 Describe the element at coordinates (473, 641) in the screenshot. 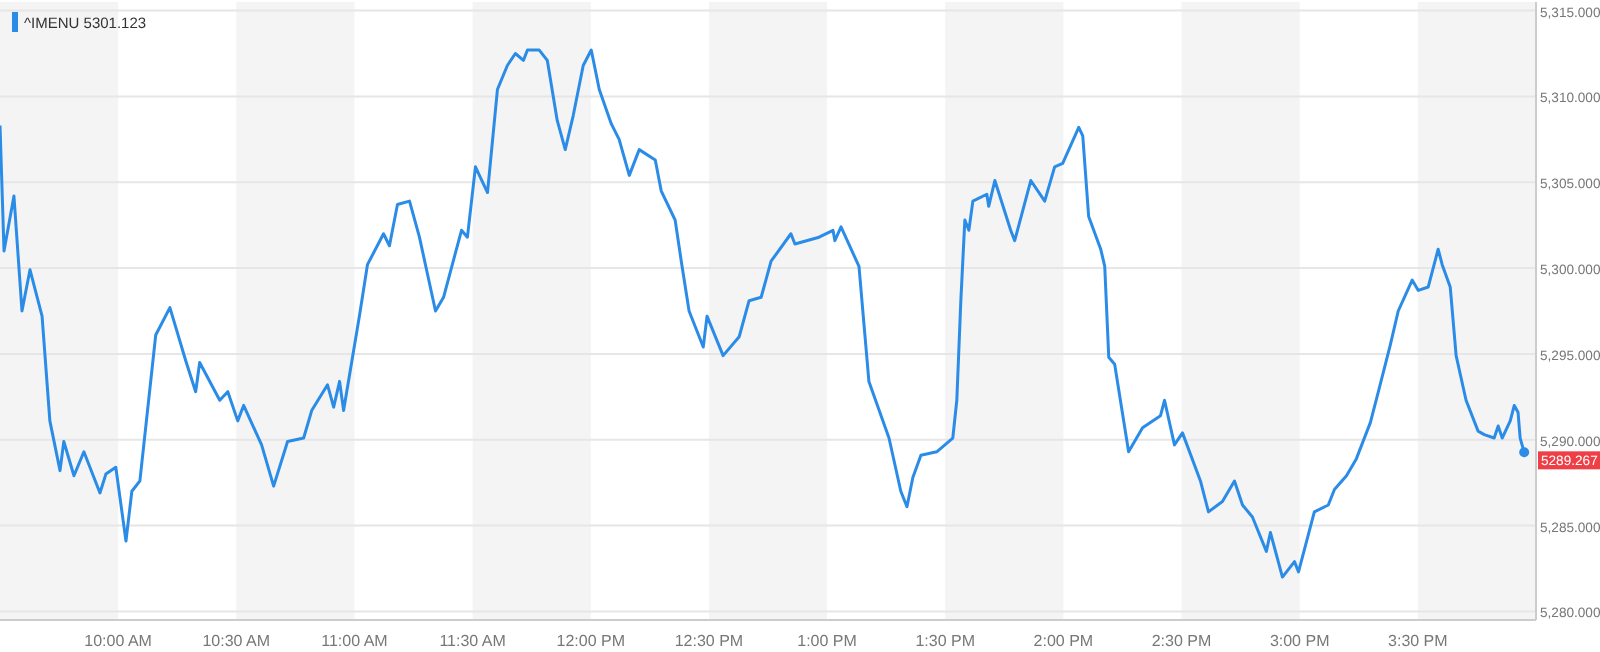

I see `x-tick-label: 11:30 AM` at that location.